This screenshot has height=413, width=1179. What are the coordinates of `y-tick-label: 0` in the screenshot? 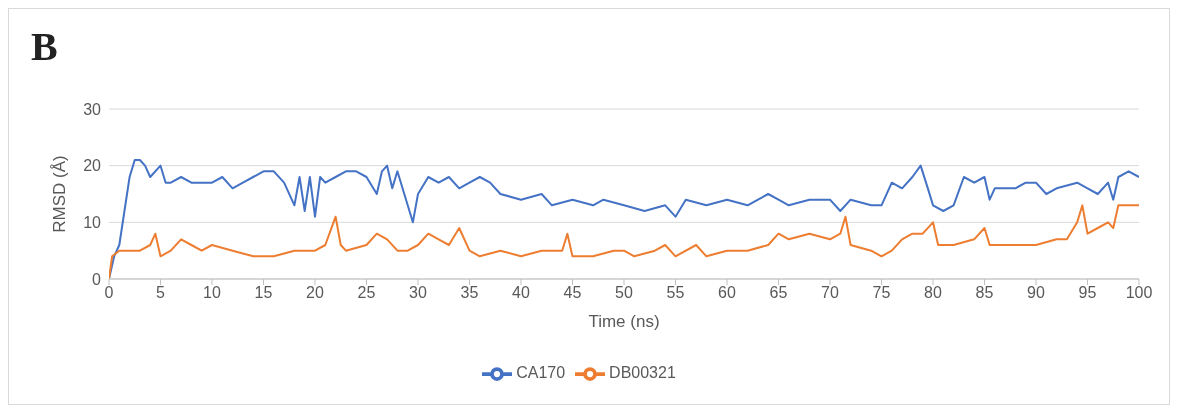 It's located at (97, 279).